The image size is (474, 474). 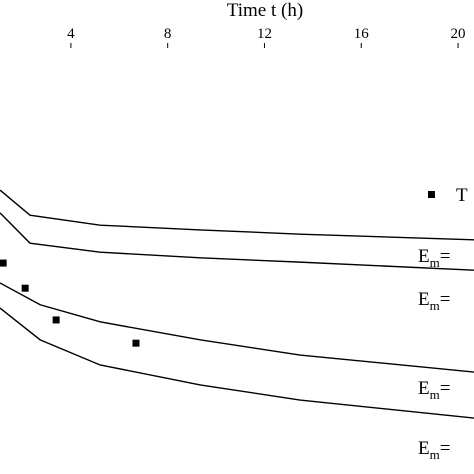 What do you see at coordinates (362, 34) in the screenshot?
I see `x-tick-label: 16` at bounding box center [362, 34].